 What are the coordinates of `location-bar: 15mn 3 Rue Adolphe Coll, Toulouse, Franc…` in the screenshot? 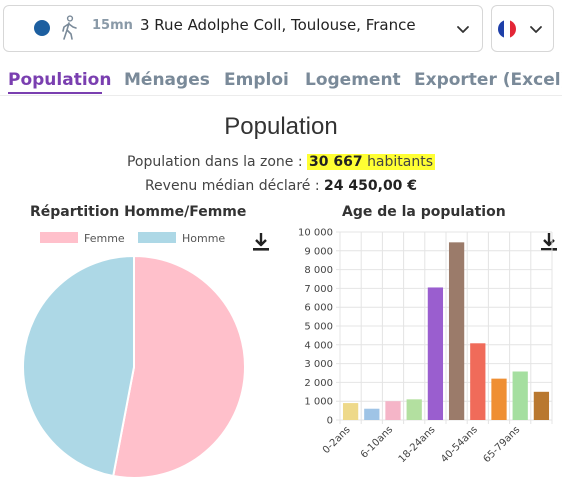 It's located at (281, 31).